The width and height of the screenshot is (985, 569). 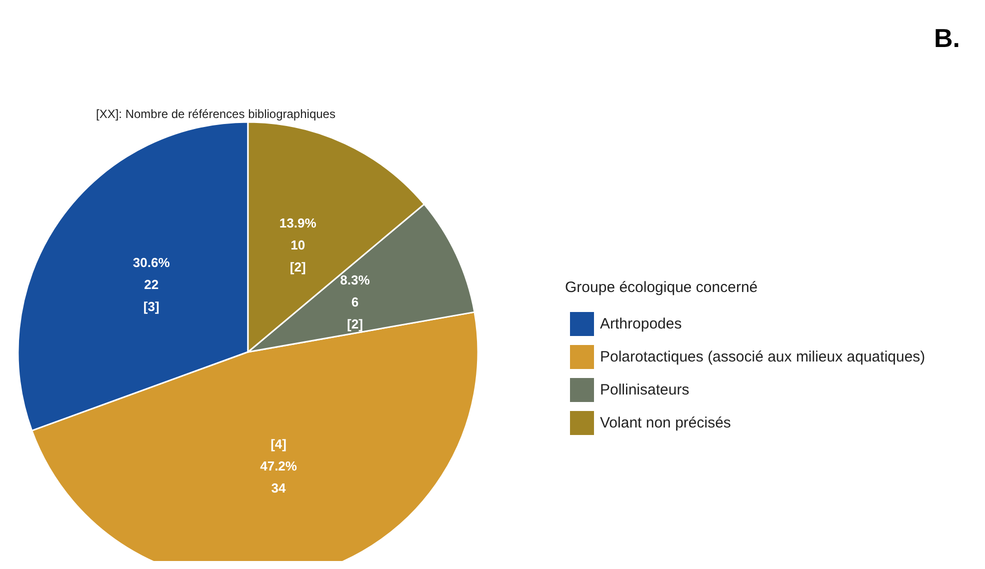 I want to click on legend-title: Groupe écologique concerné, so click(x=661, y=287).